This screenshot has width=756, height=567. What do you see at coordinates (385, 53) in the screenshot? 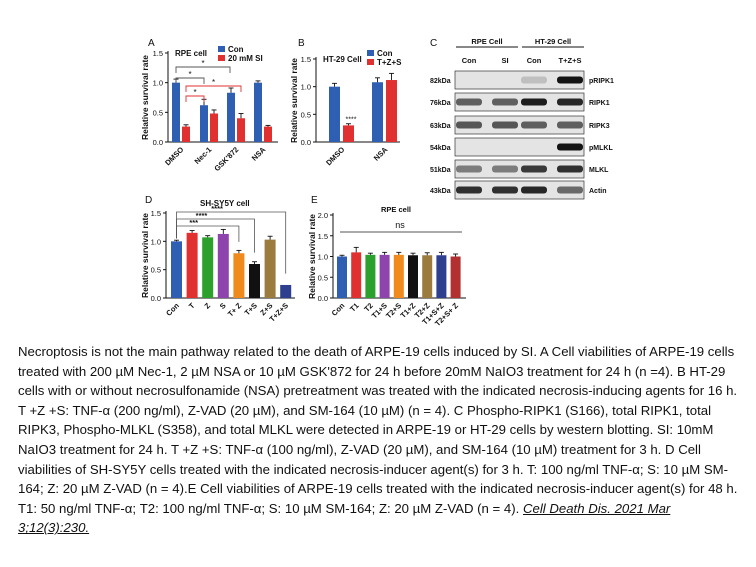
I see `legend-label: Con` at bounding box center [385, 53].